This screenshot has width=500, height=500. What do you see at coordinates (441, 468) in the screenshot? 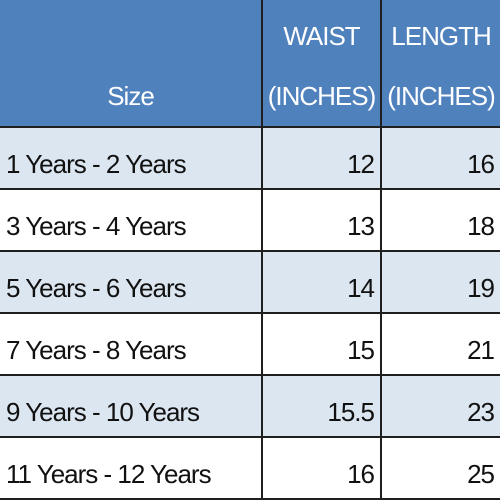
I see `measure-cell: 25` at bounding box center [441, 468].